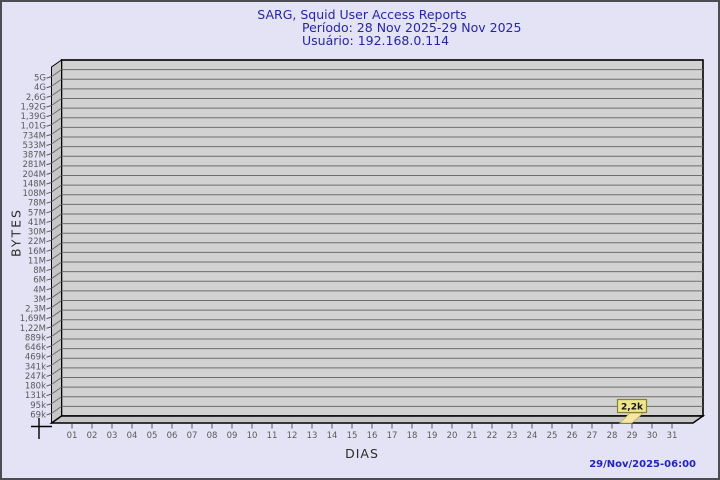 This screenshot has width=720, height=480. What do you see at coordinates (38, 415) in the screenshot?
I see `y-tick-label: 69k` at bounding box center [38, 415].